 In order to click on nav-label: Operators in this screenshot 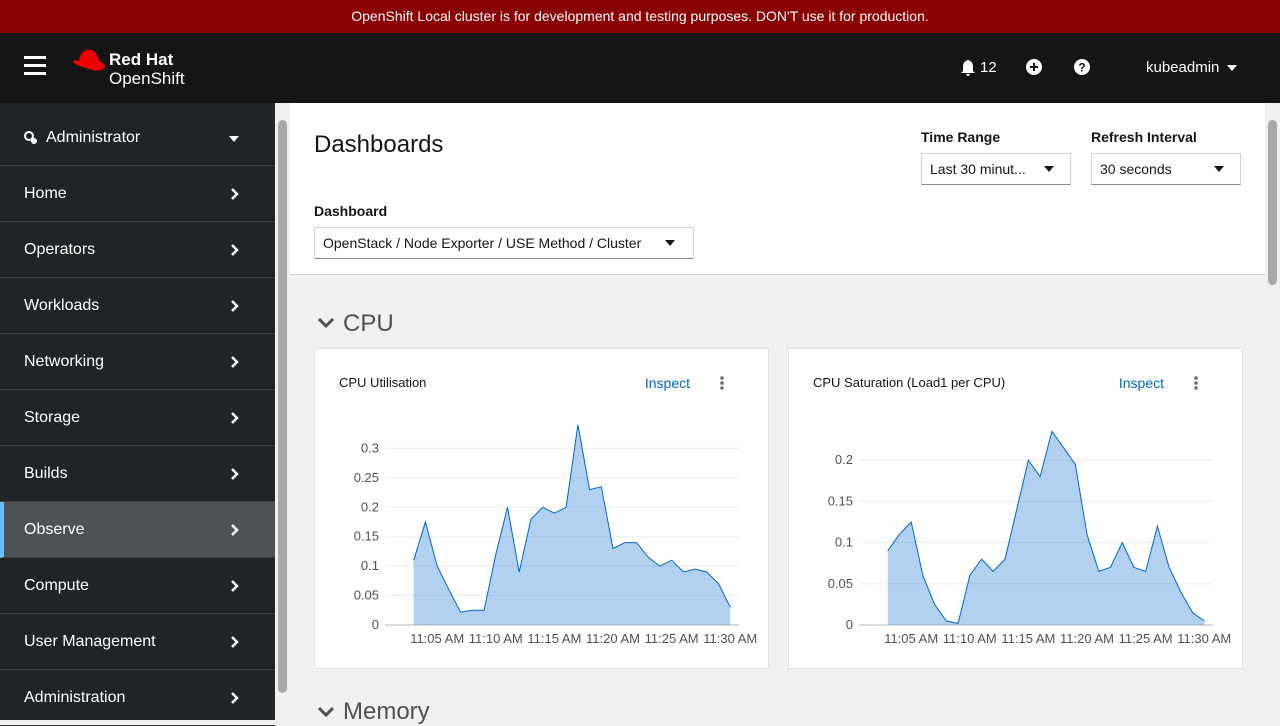, I will do `click(60, 249)`.